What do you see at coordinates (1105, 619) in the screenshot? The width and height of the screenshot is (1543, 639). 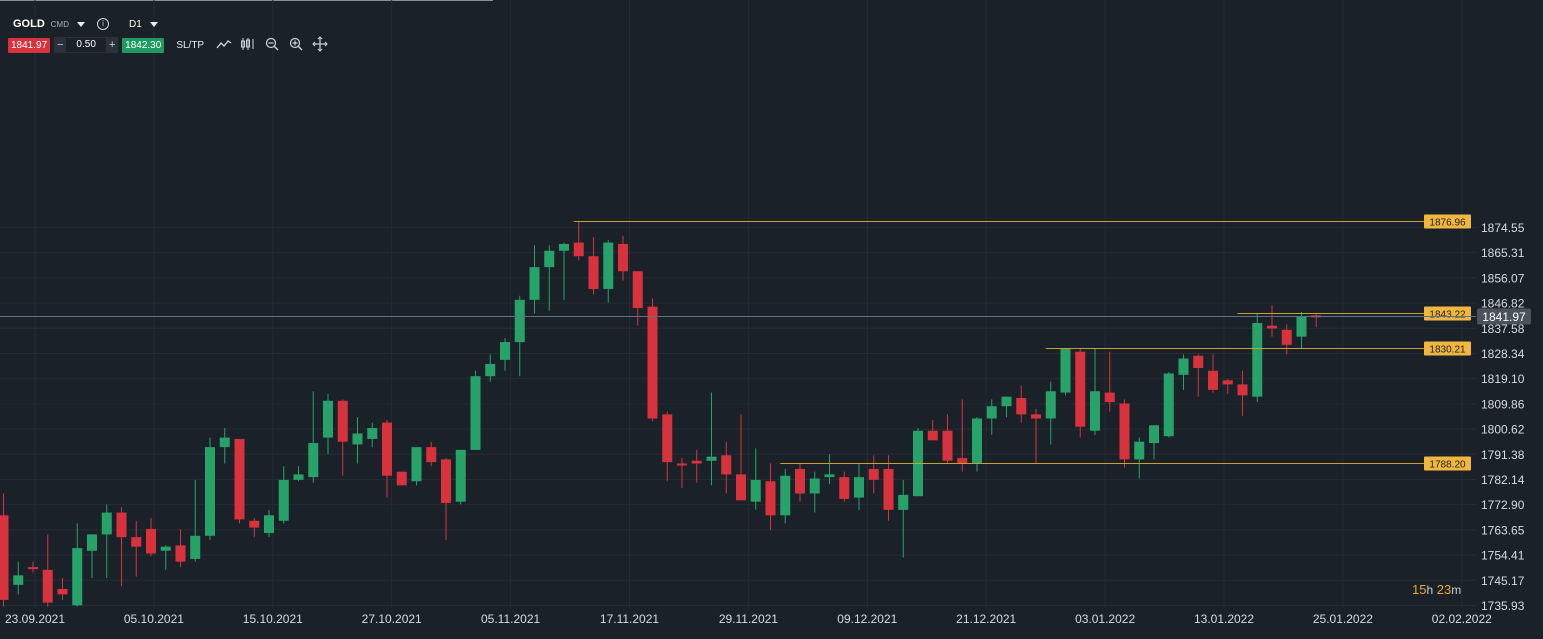 I see `x-tick-label: 03.01.2022` at bounding box center [1105, 619].